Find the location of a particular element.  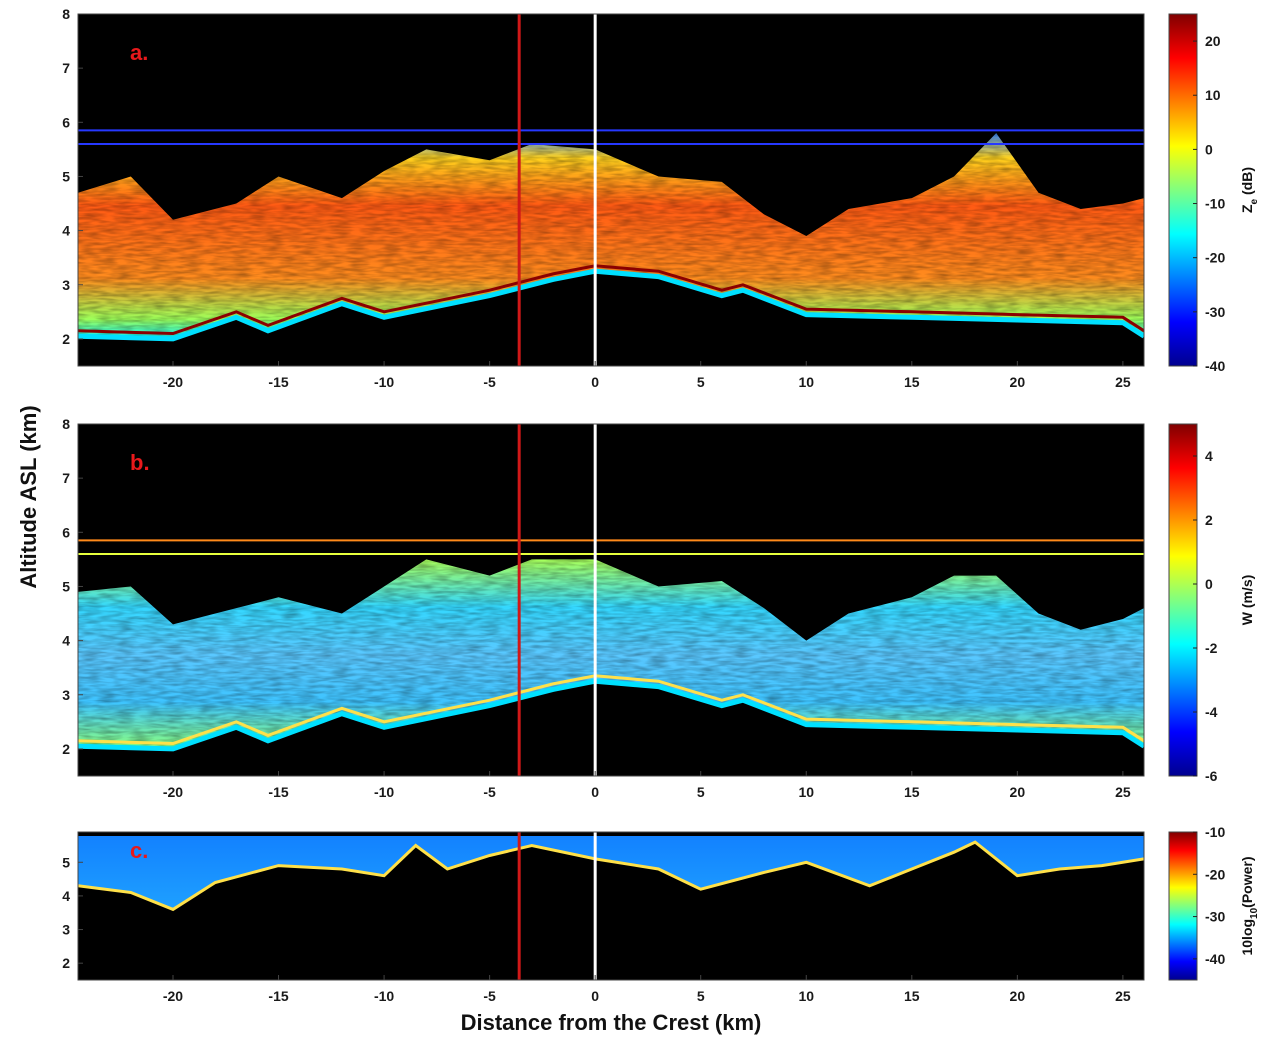

colorbar-label: 10log10(Power) is located at coordinates (1249, 905).